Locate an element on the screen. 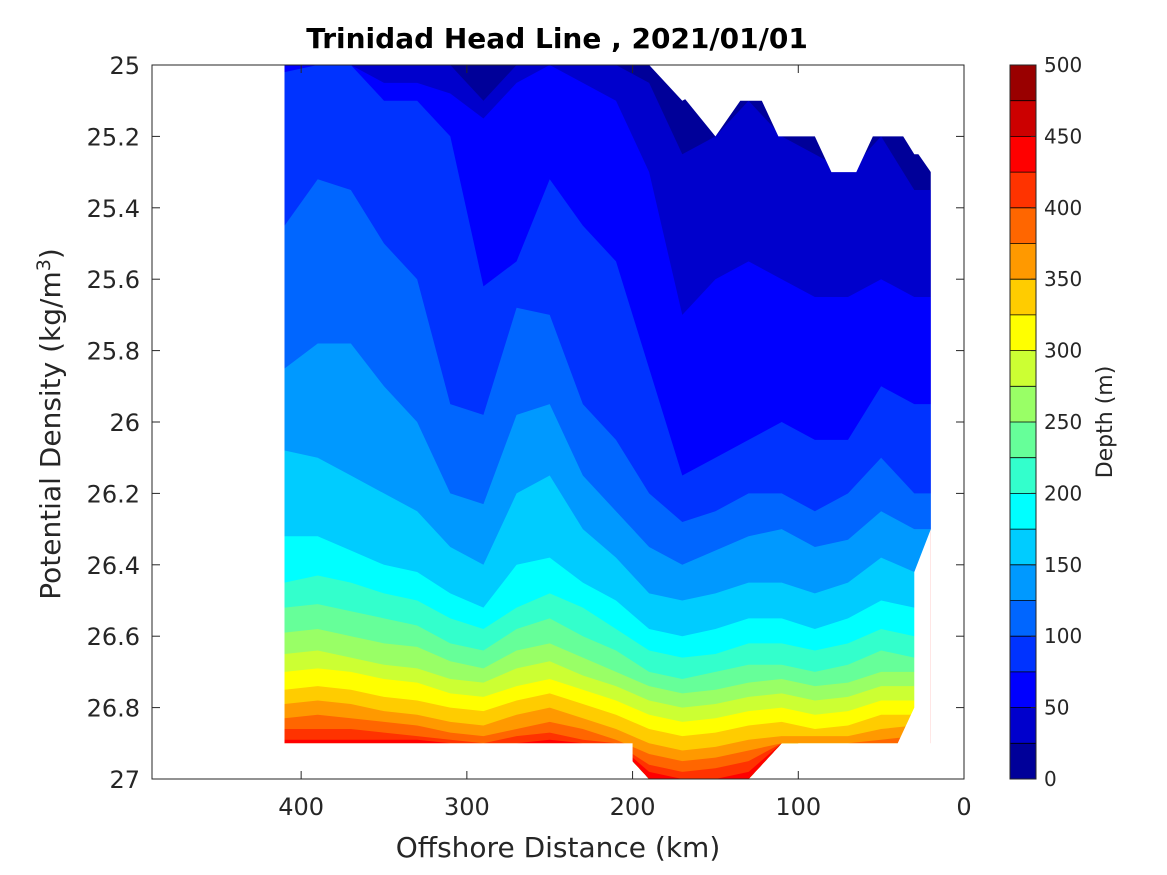  y-tick-label: 25.2 is located at coordinates (113, 137).